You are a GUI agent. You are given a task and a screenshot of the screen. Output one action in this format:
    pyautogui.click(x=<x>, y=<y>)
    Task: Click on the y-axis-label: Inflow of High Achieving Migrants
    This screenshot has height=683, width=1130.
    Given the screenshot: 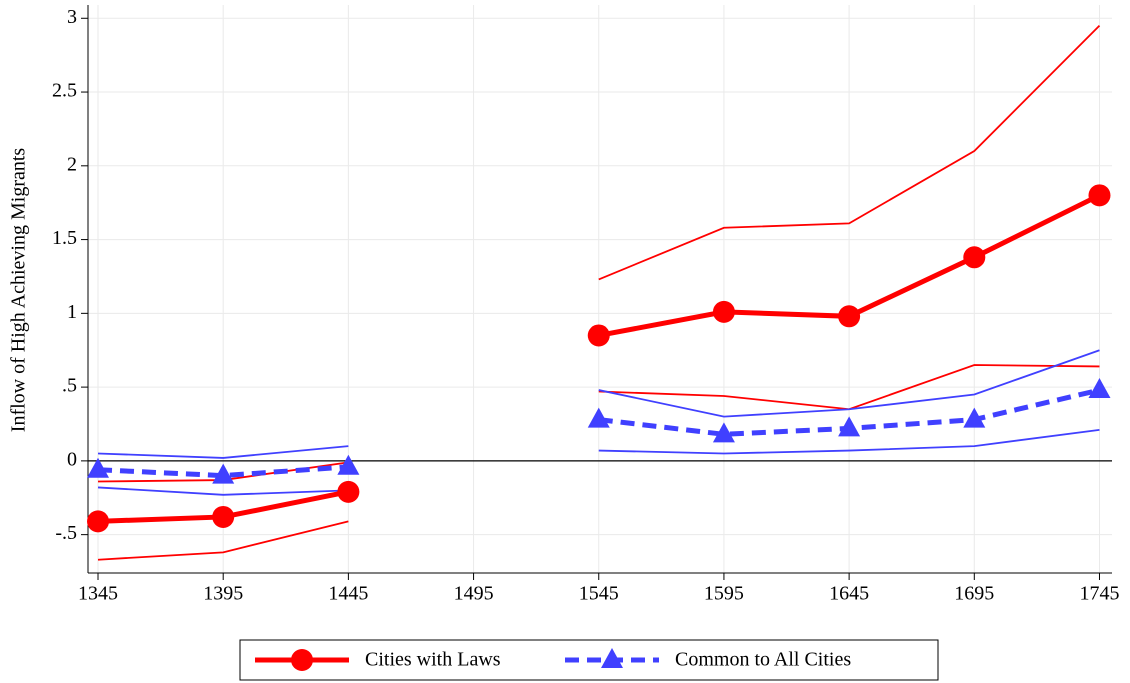 What is the action you would take?
    pyautogui.click(x=19, y=290)
    